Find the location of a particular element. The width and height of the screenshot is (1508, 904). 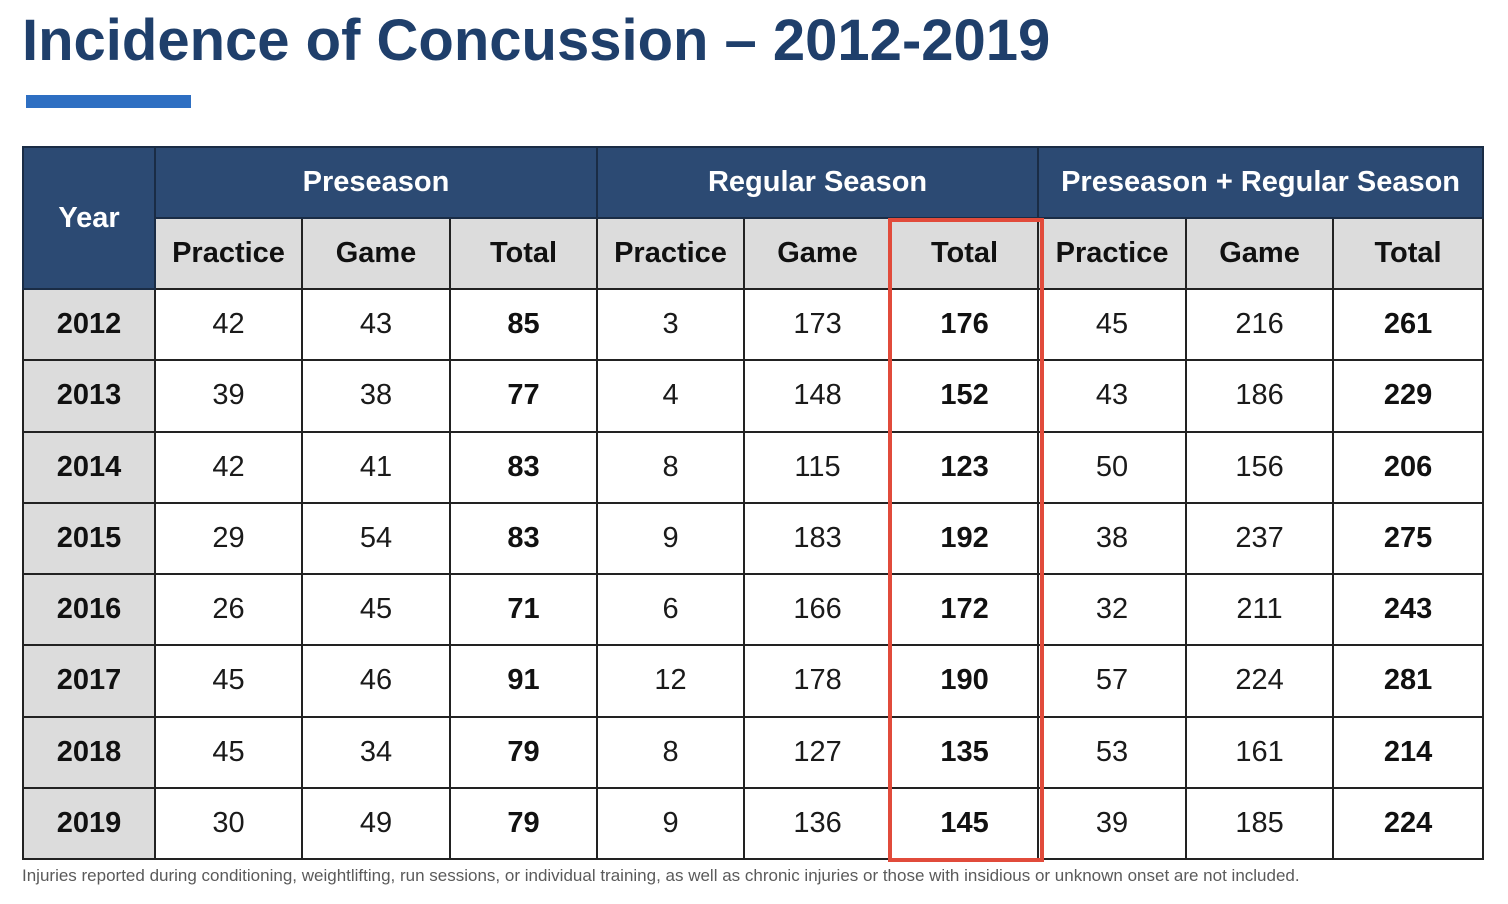

cell-year: 2018 is located at coordinates (89, 752).